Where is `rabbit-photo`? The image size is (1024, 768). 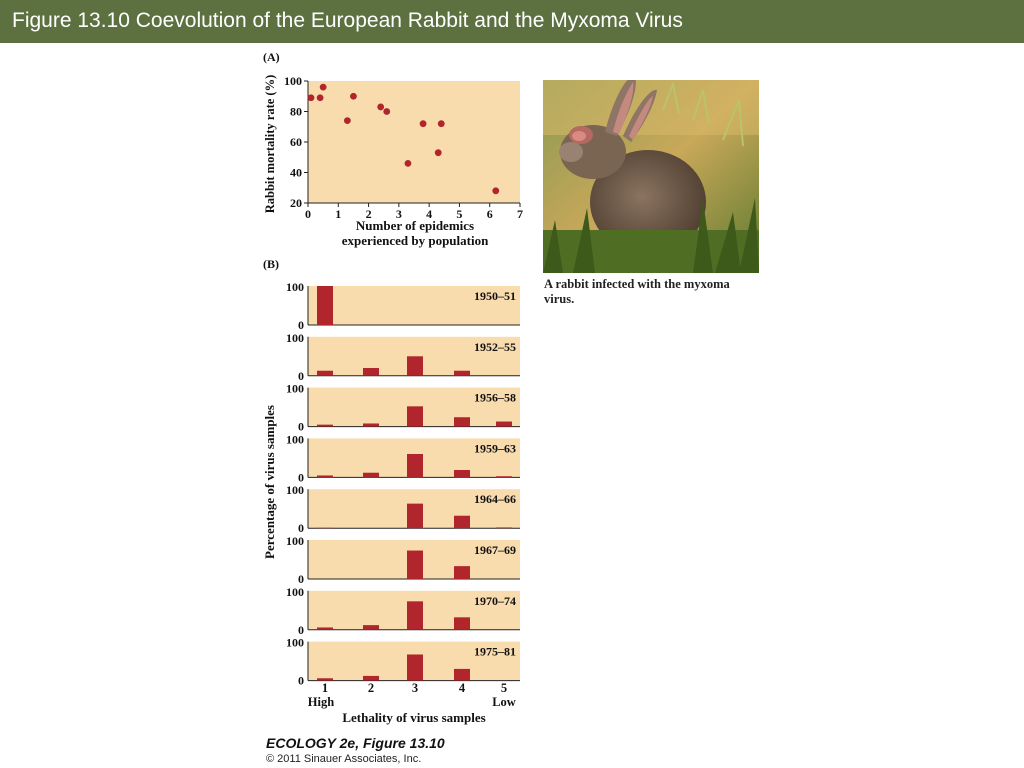 rabbit-photo is located at coordinates (651, 176).